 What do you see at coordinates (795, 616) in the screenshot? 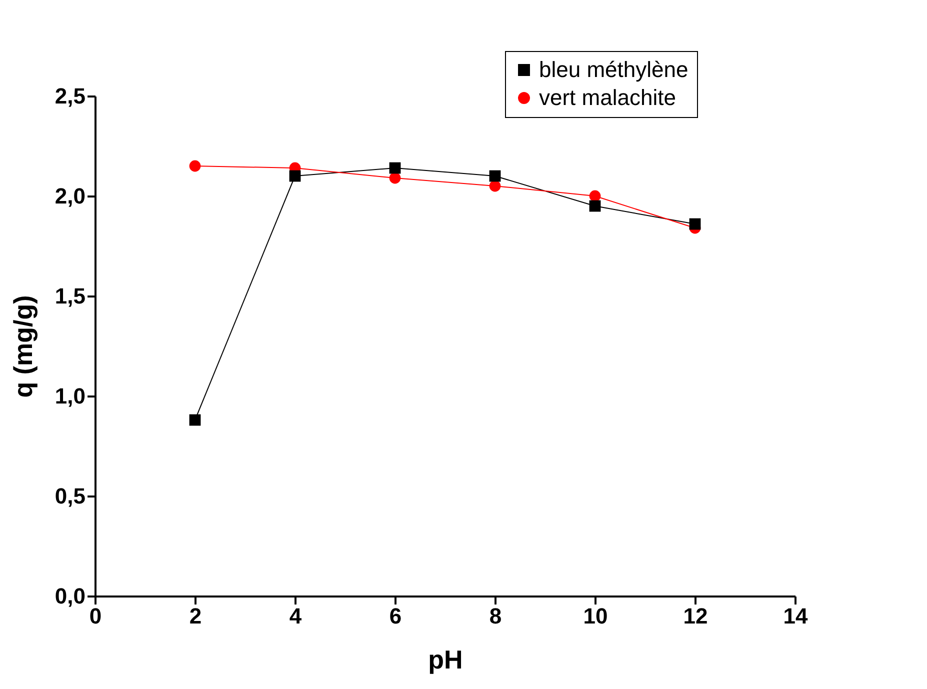
I see `x-tick-label: 14` at bounding box center [795, 616].